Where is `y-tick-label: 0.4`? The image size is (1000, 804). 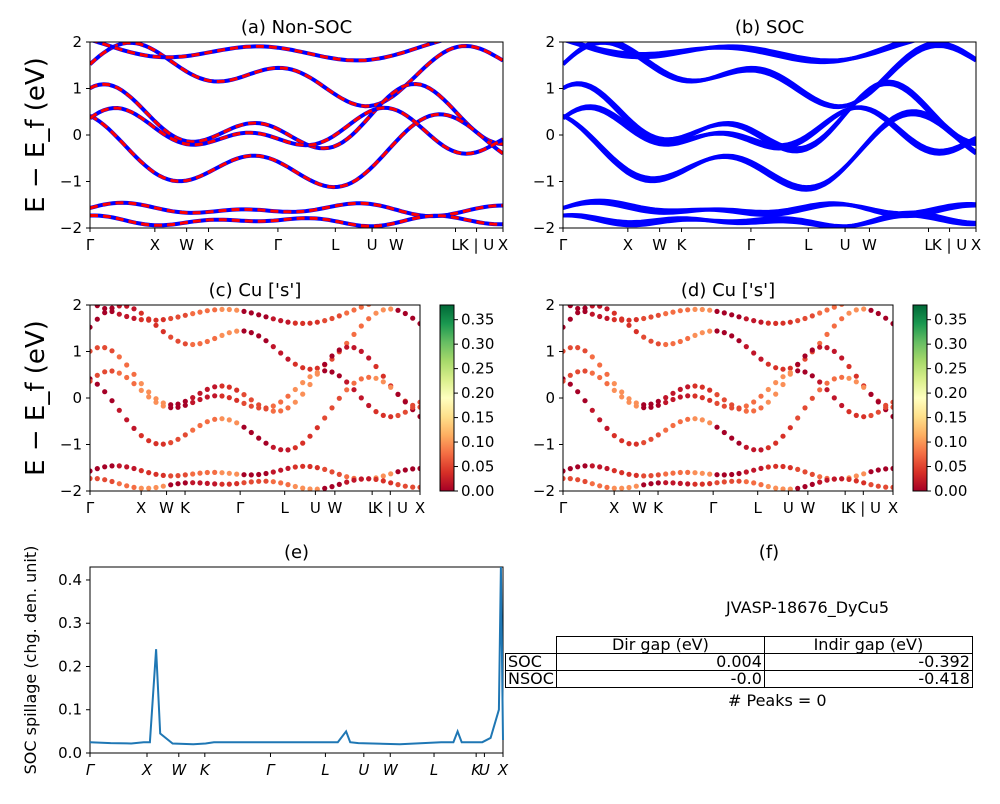
y-tick-label: 0.4 is located at coordinates (70, 580).